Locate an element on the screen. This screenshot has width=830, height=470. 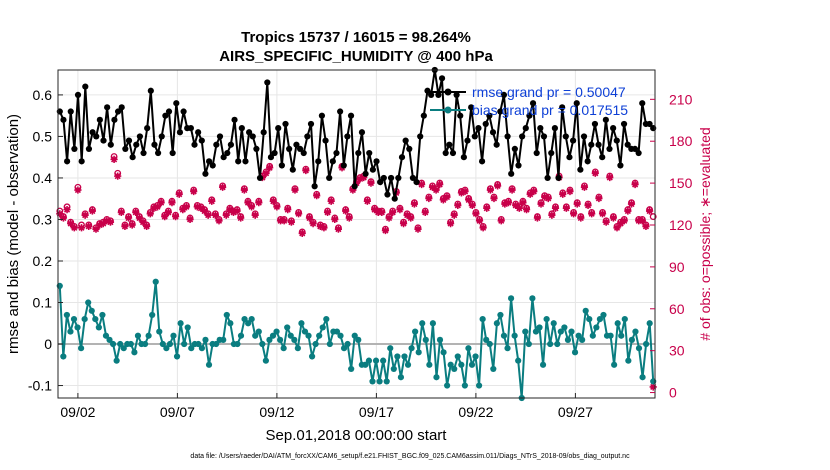
y-tick-label: 0.6 is located at coordinates (43, 95).